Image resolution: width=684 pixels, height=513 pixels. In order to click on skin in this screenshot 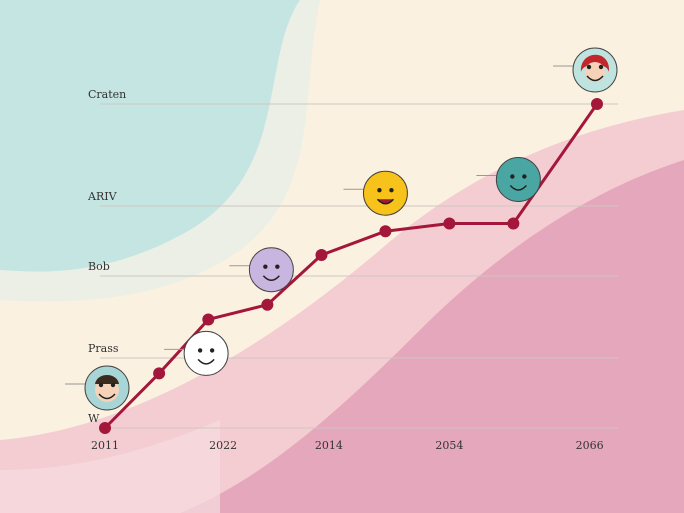, I will do `click(595, 72)`.